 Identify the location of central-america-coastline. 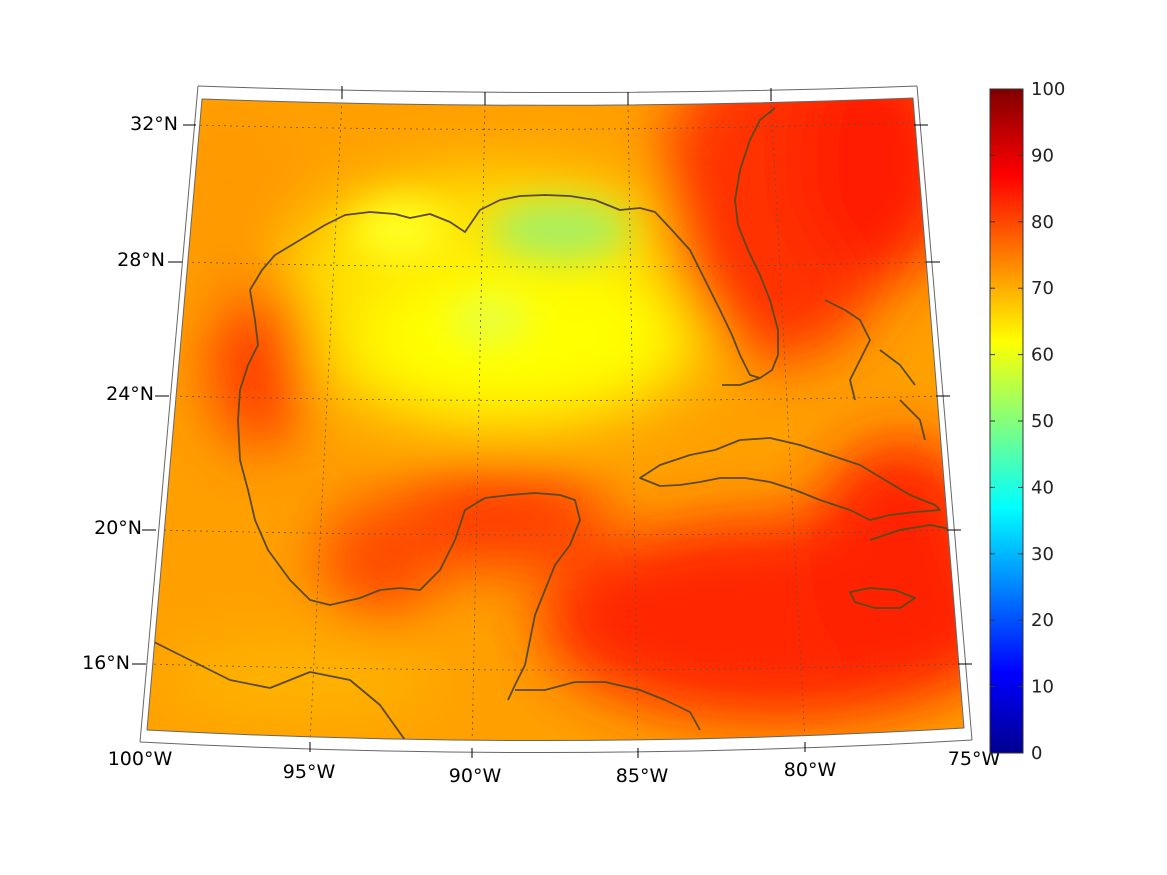
(608, 706).